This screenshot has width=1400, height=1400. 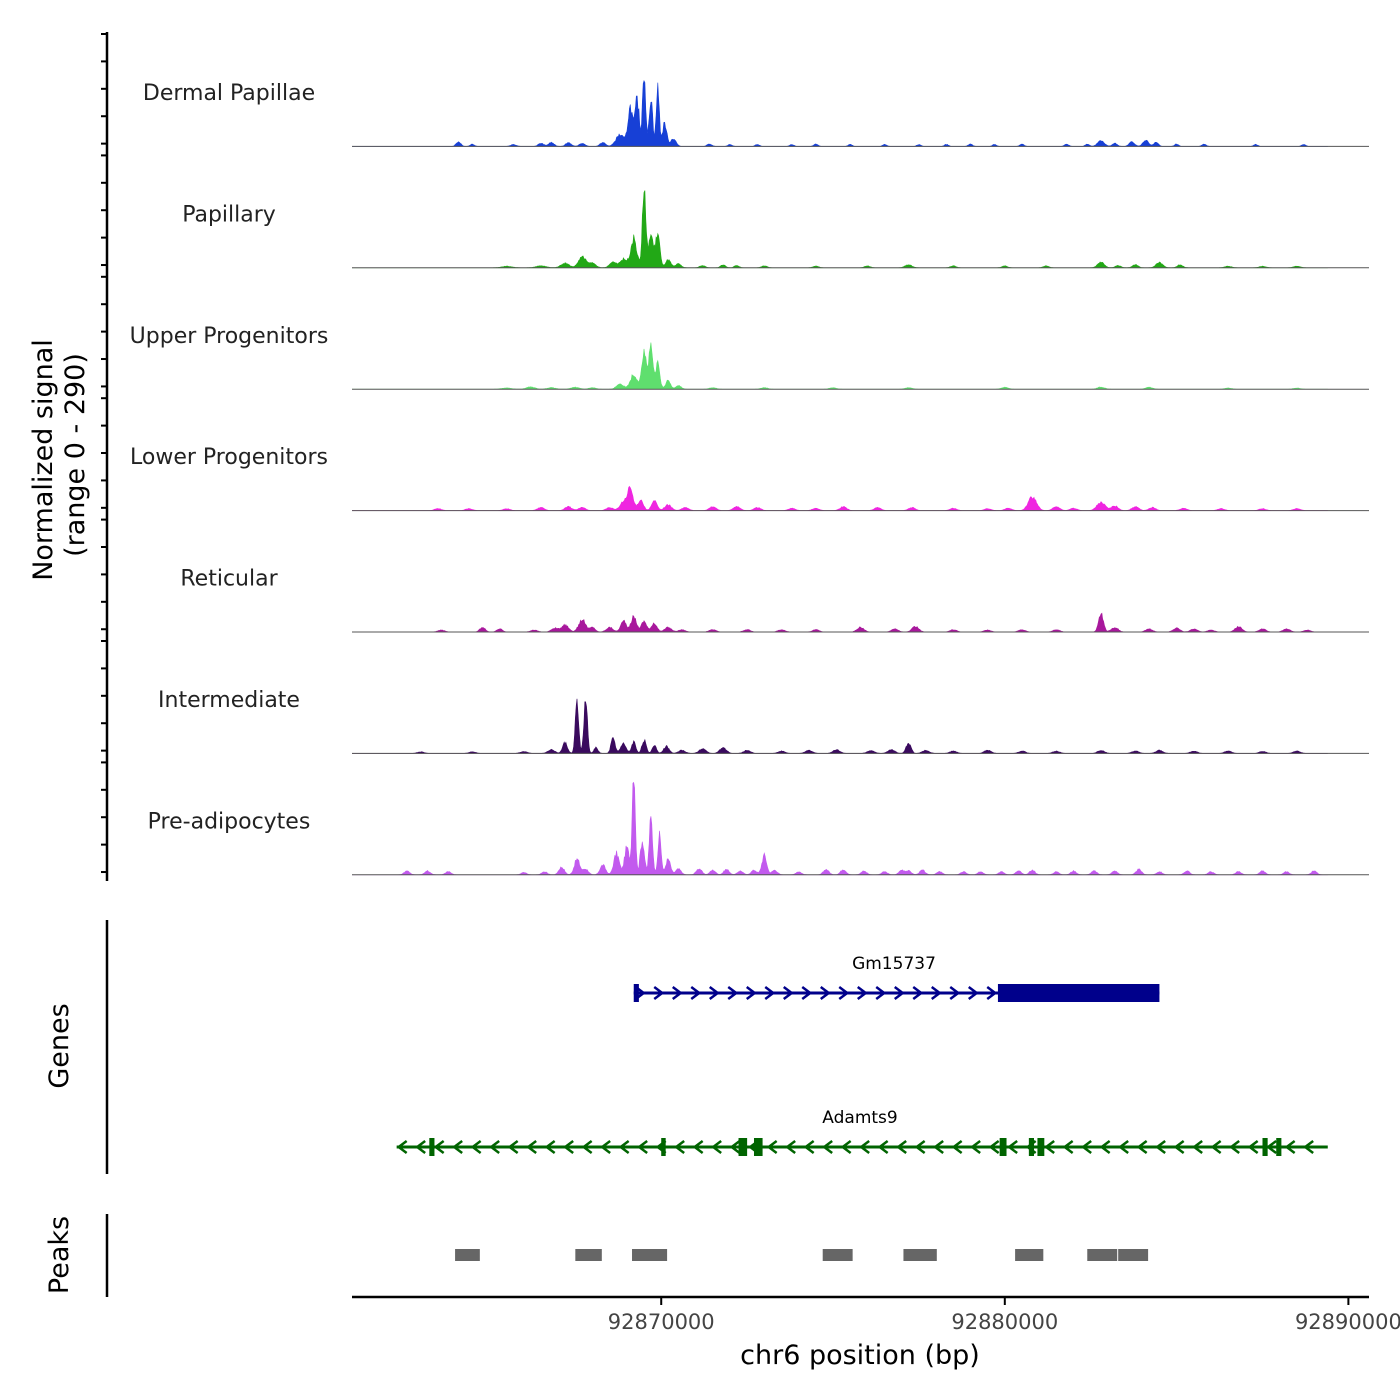 What do you see at coordinates (229, 700) in the screenshot?
I see `track-label: Intermediate` at bounding box center [229, 700].